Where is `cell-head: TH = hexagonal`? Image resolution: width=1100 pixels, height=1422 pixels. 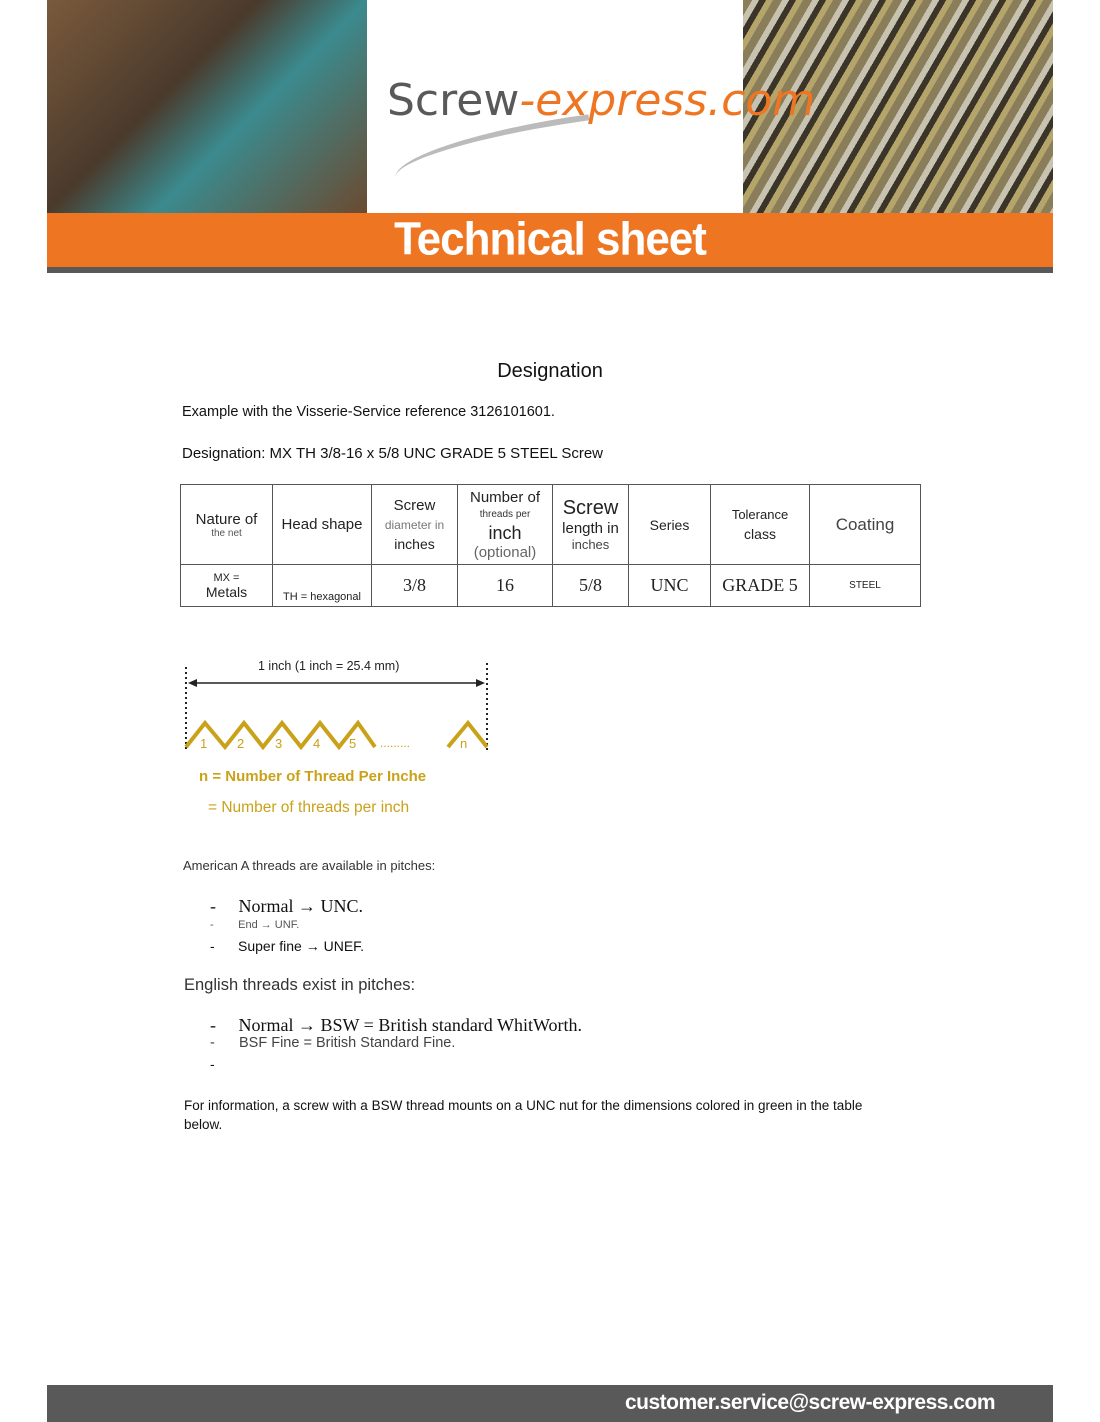
cell-head: TH = hexagonal is located at coordinates (322, 585).